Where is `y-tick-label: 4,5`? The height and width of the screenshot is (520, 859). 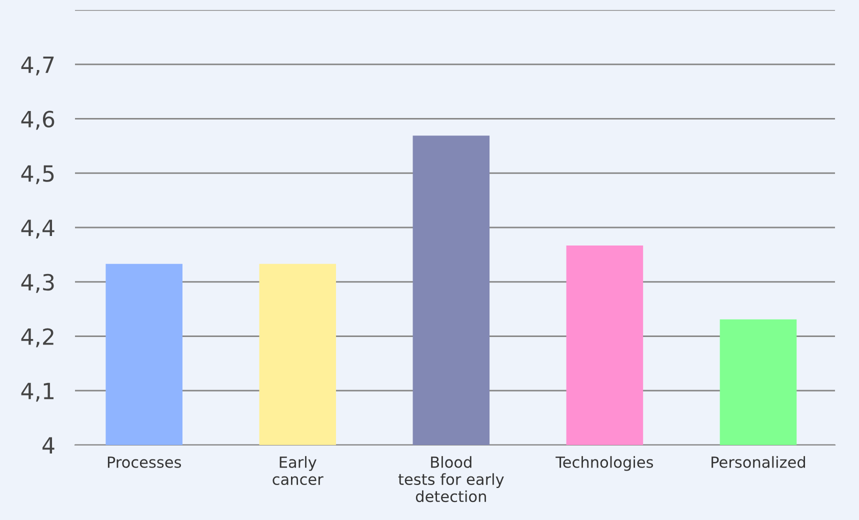
y-tick-label: 4,5 is located at coordinates (37, 174).